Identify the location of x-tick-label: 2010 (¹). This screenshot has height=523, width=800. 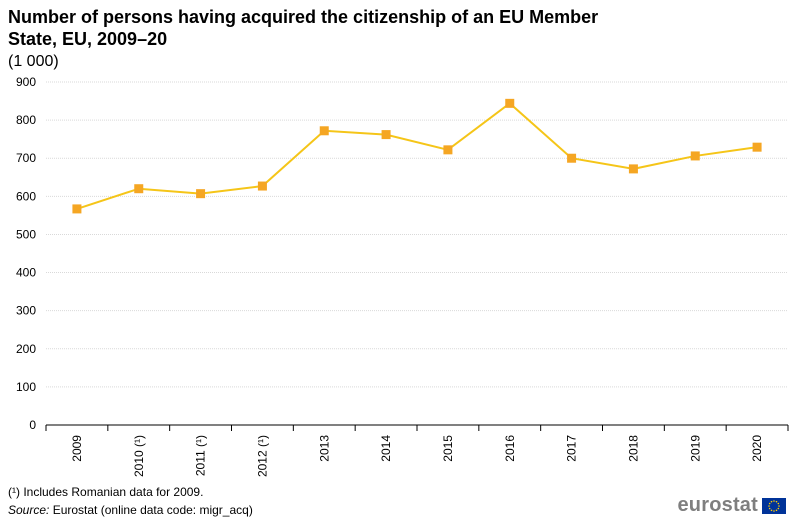
(139, 456).